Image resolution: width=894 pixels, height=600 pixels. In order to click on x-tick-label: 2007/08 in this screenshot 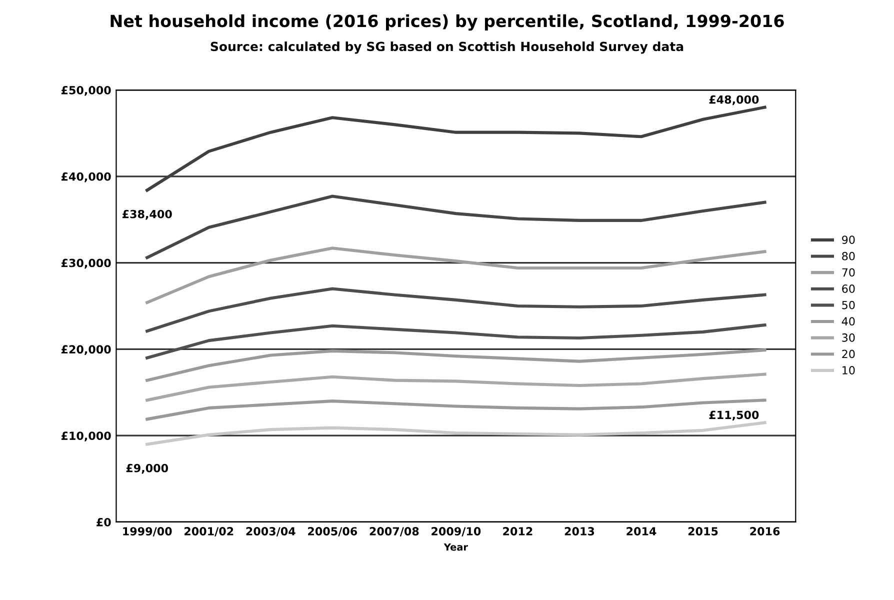, I will do `click(394, 531)`.